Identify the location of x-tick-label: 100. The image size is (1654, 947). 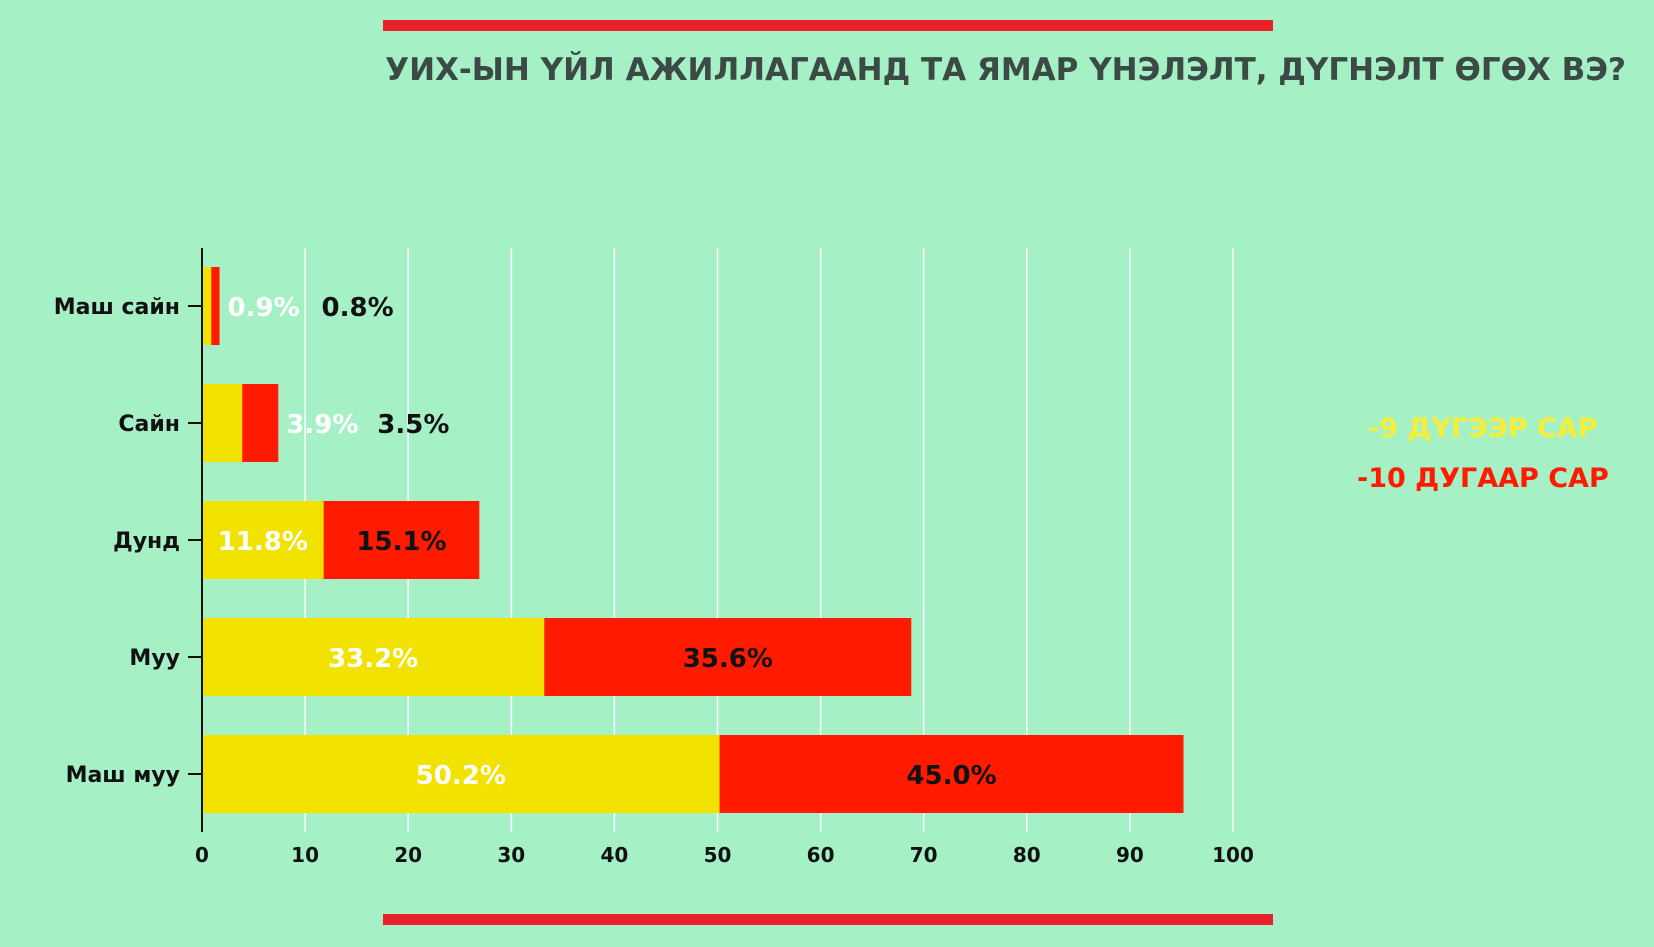
(1233, 855).